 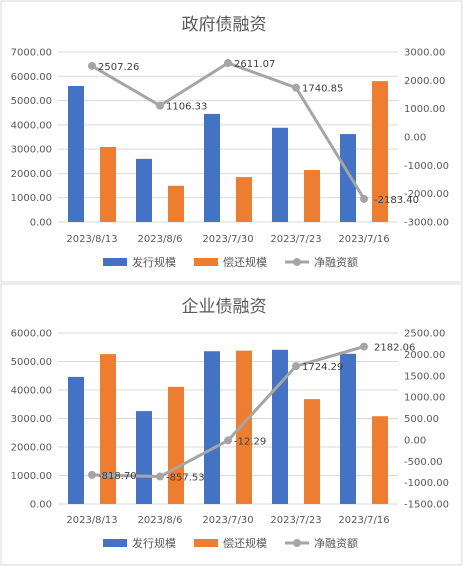 What do you see at coordinates (426, 194) in the screenshot?
I see `right-tick-label: -2000.00` at bounding box center [426, 194].